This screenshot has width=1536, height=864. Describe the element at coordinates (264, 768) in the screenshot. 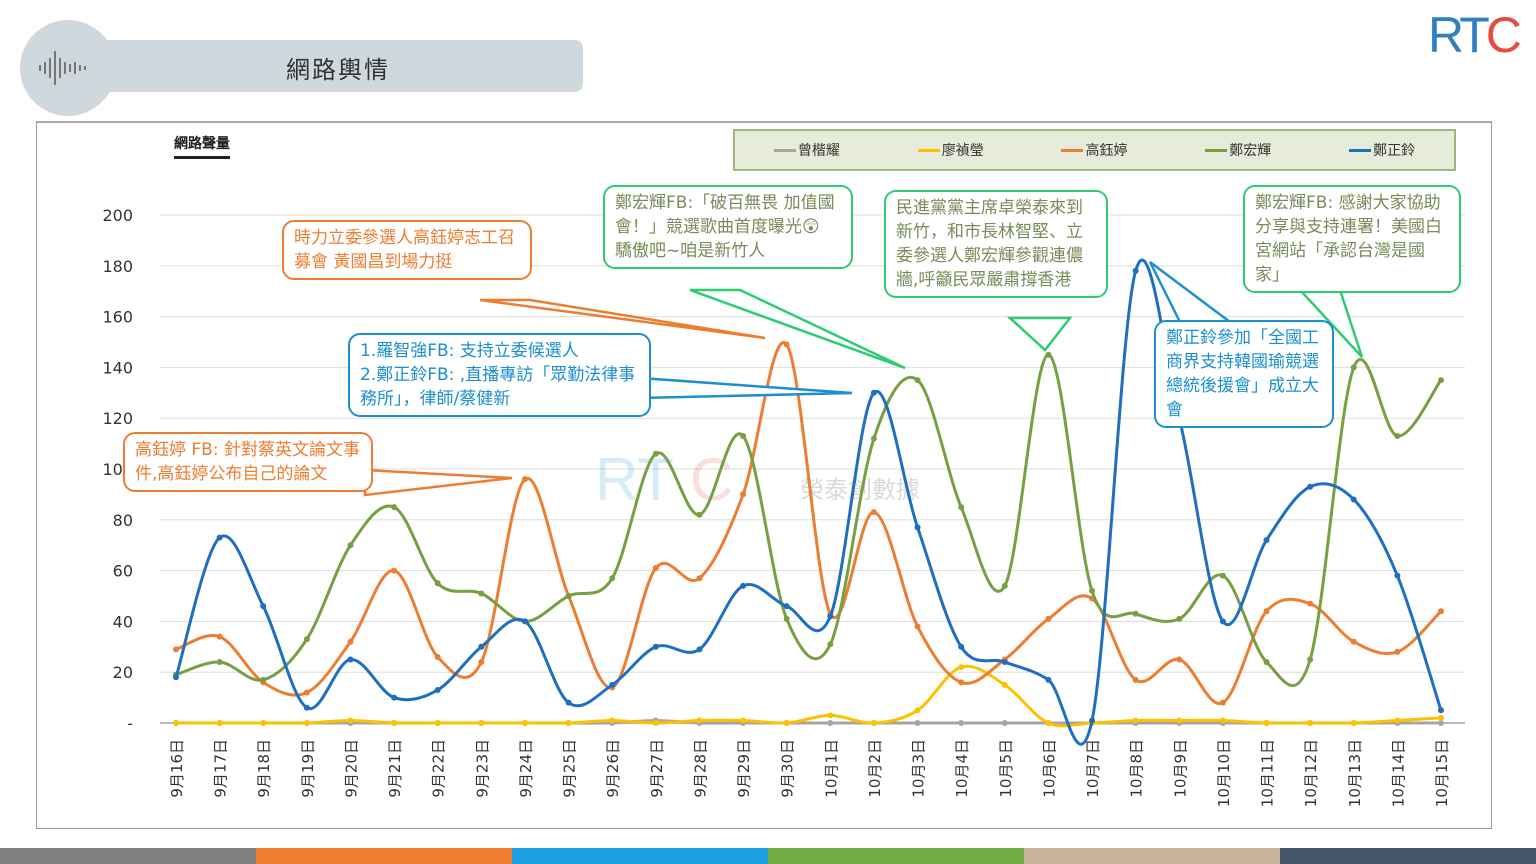

I see `x-tick-label: 9月18日` at that location.